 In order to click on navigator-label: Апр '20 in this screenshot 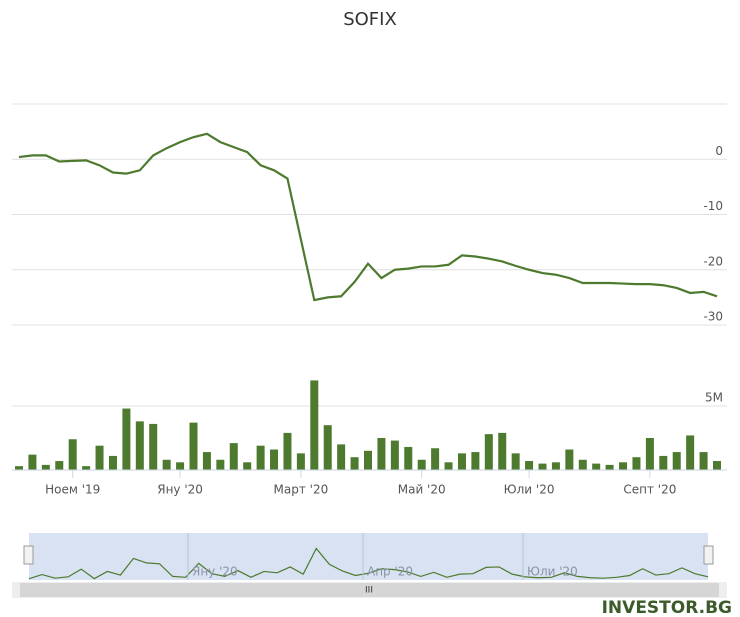, I will do `click(390, 572)`.